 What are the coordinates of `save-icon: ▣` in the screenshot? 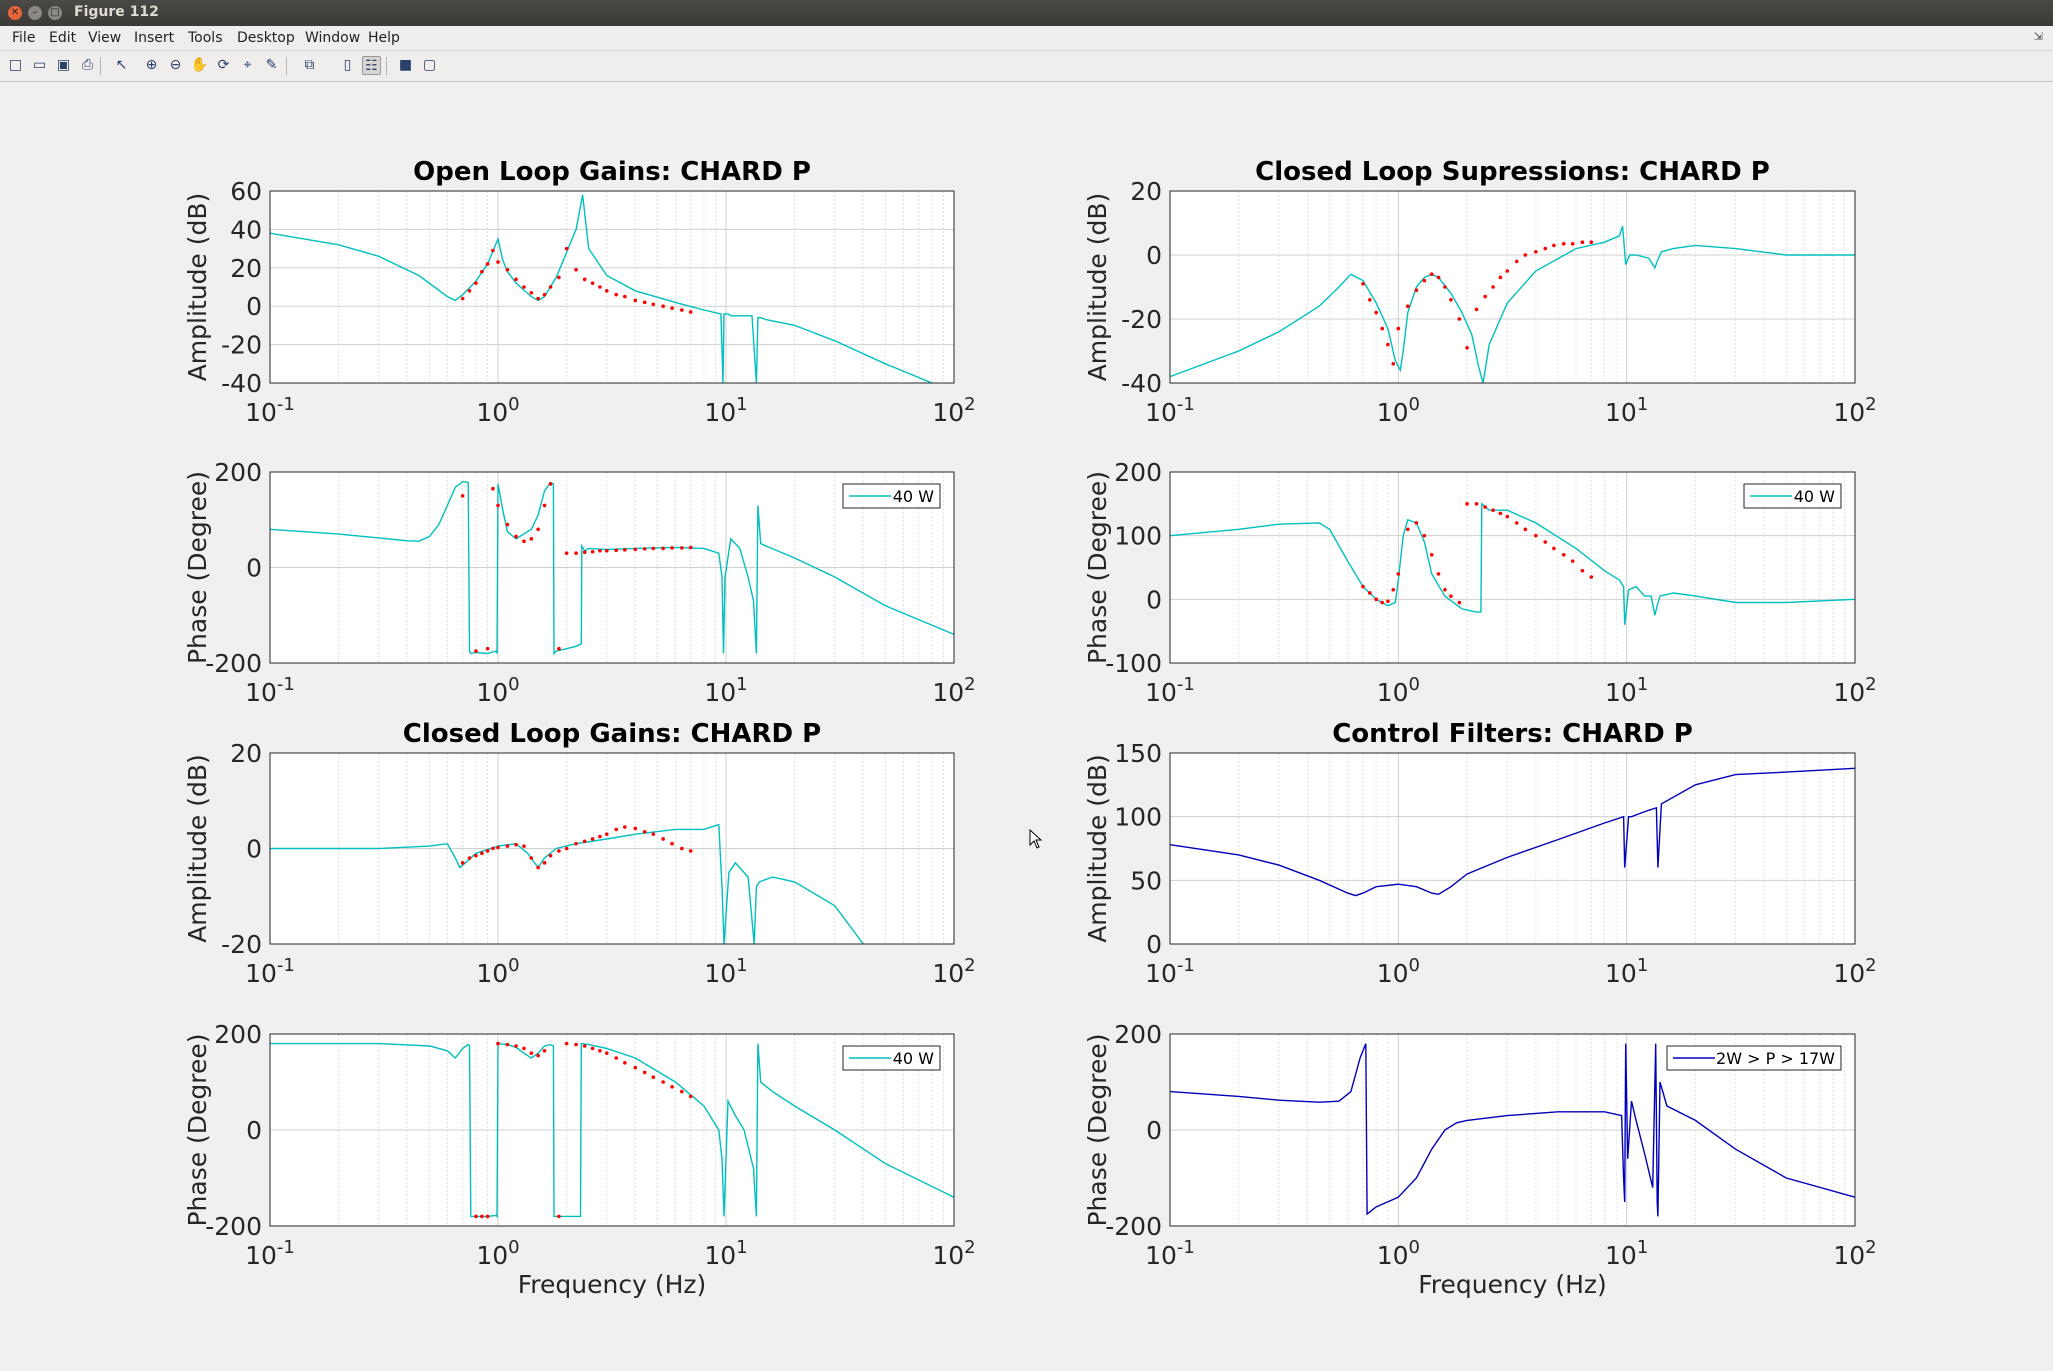 It's located at (63, 65).